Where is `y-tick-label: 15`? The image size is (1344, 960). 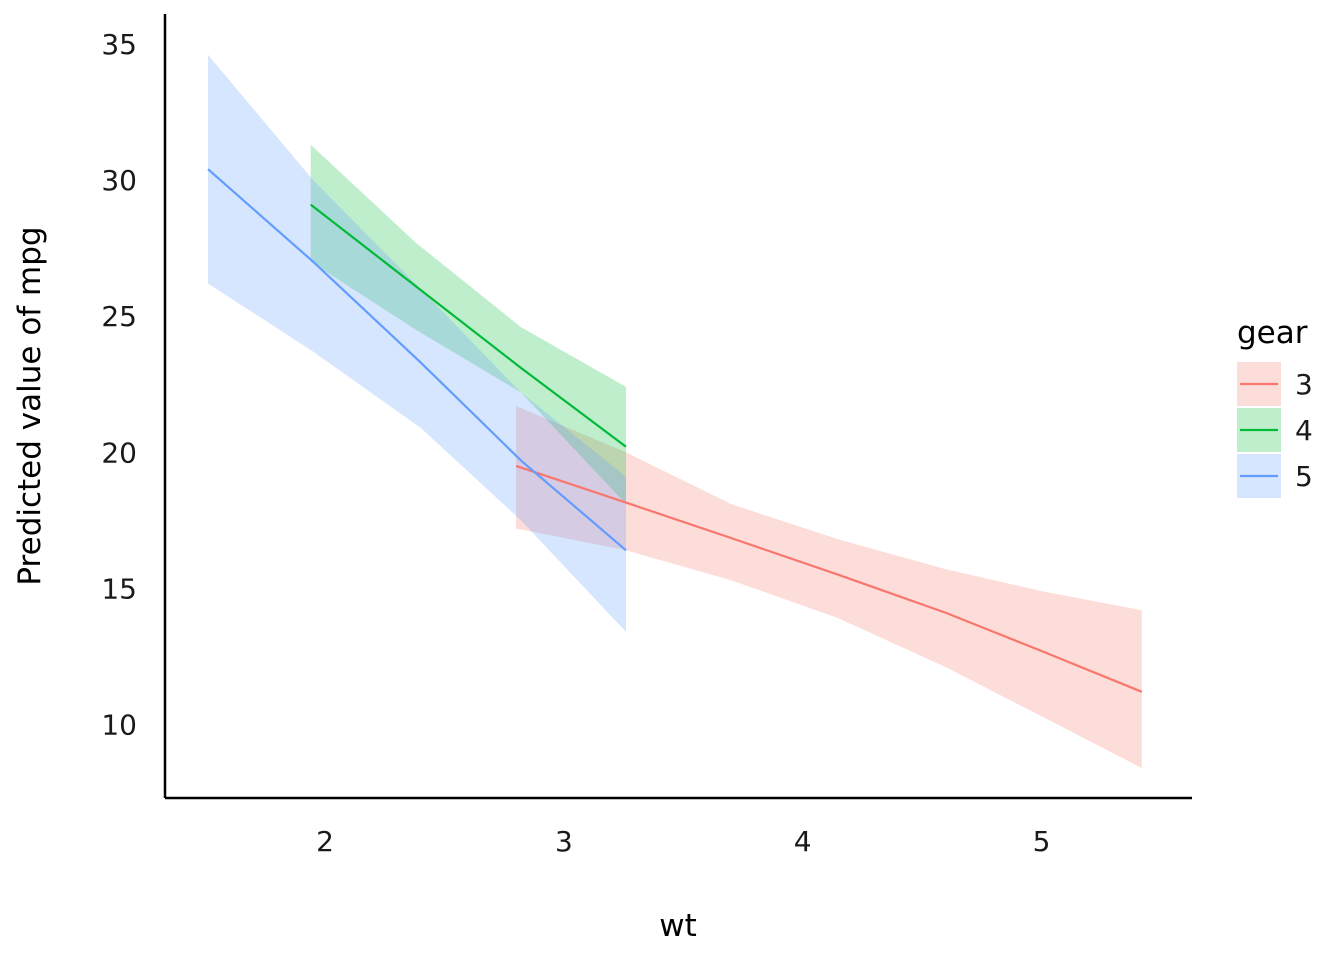
y-tick-label: 15 is located at coordinates (119, 588).